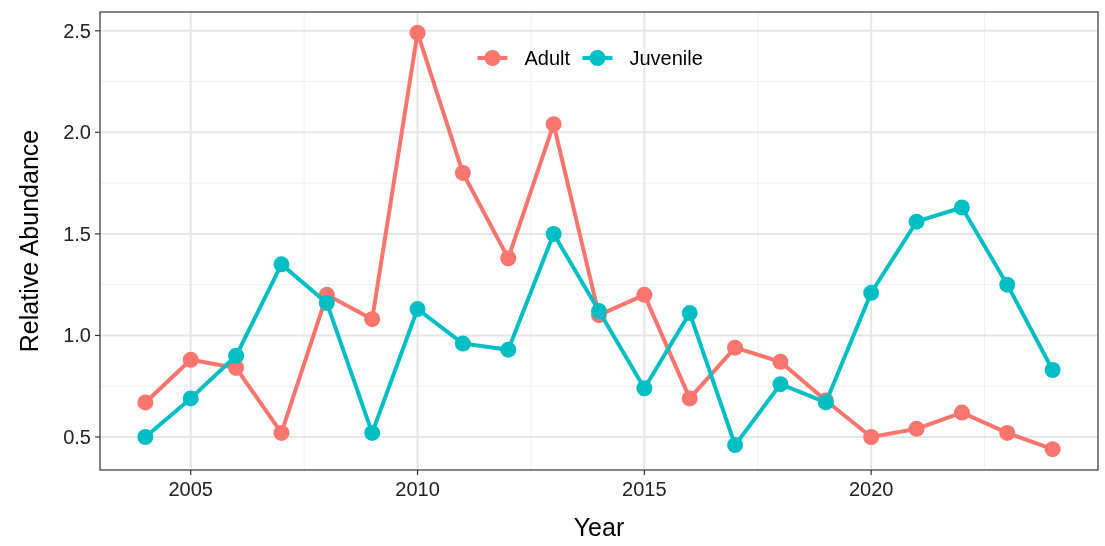 Image resolution: width=1105 pixels, height=546 pixels. Describe the element at coordinates (77, 335) in the screenshot. I see `y-tick-label: 1.0` at that location.